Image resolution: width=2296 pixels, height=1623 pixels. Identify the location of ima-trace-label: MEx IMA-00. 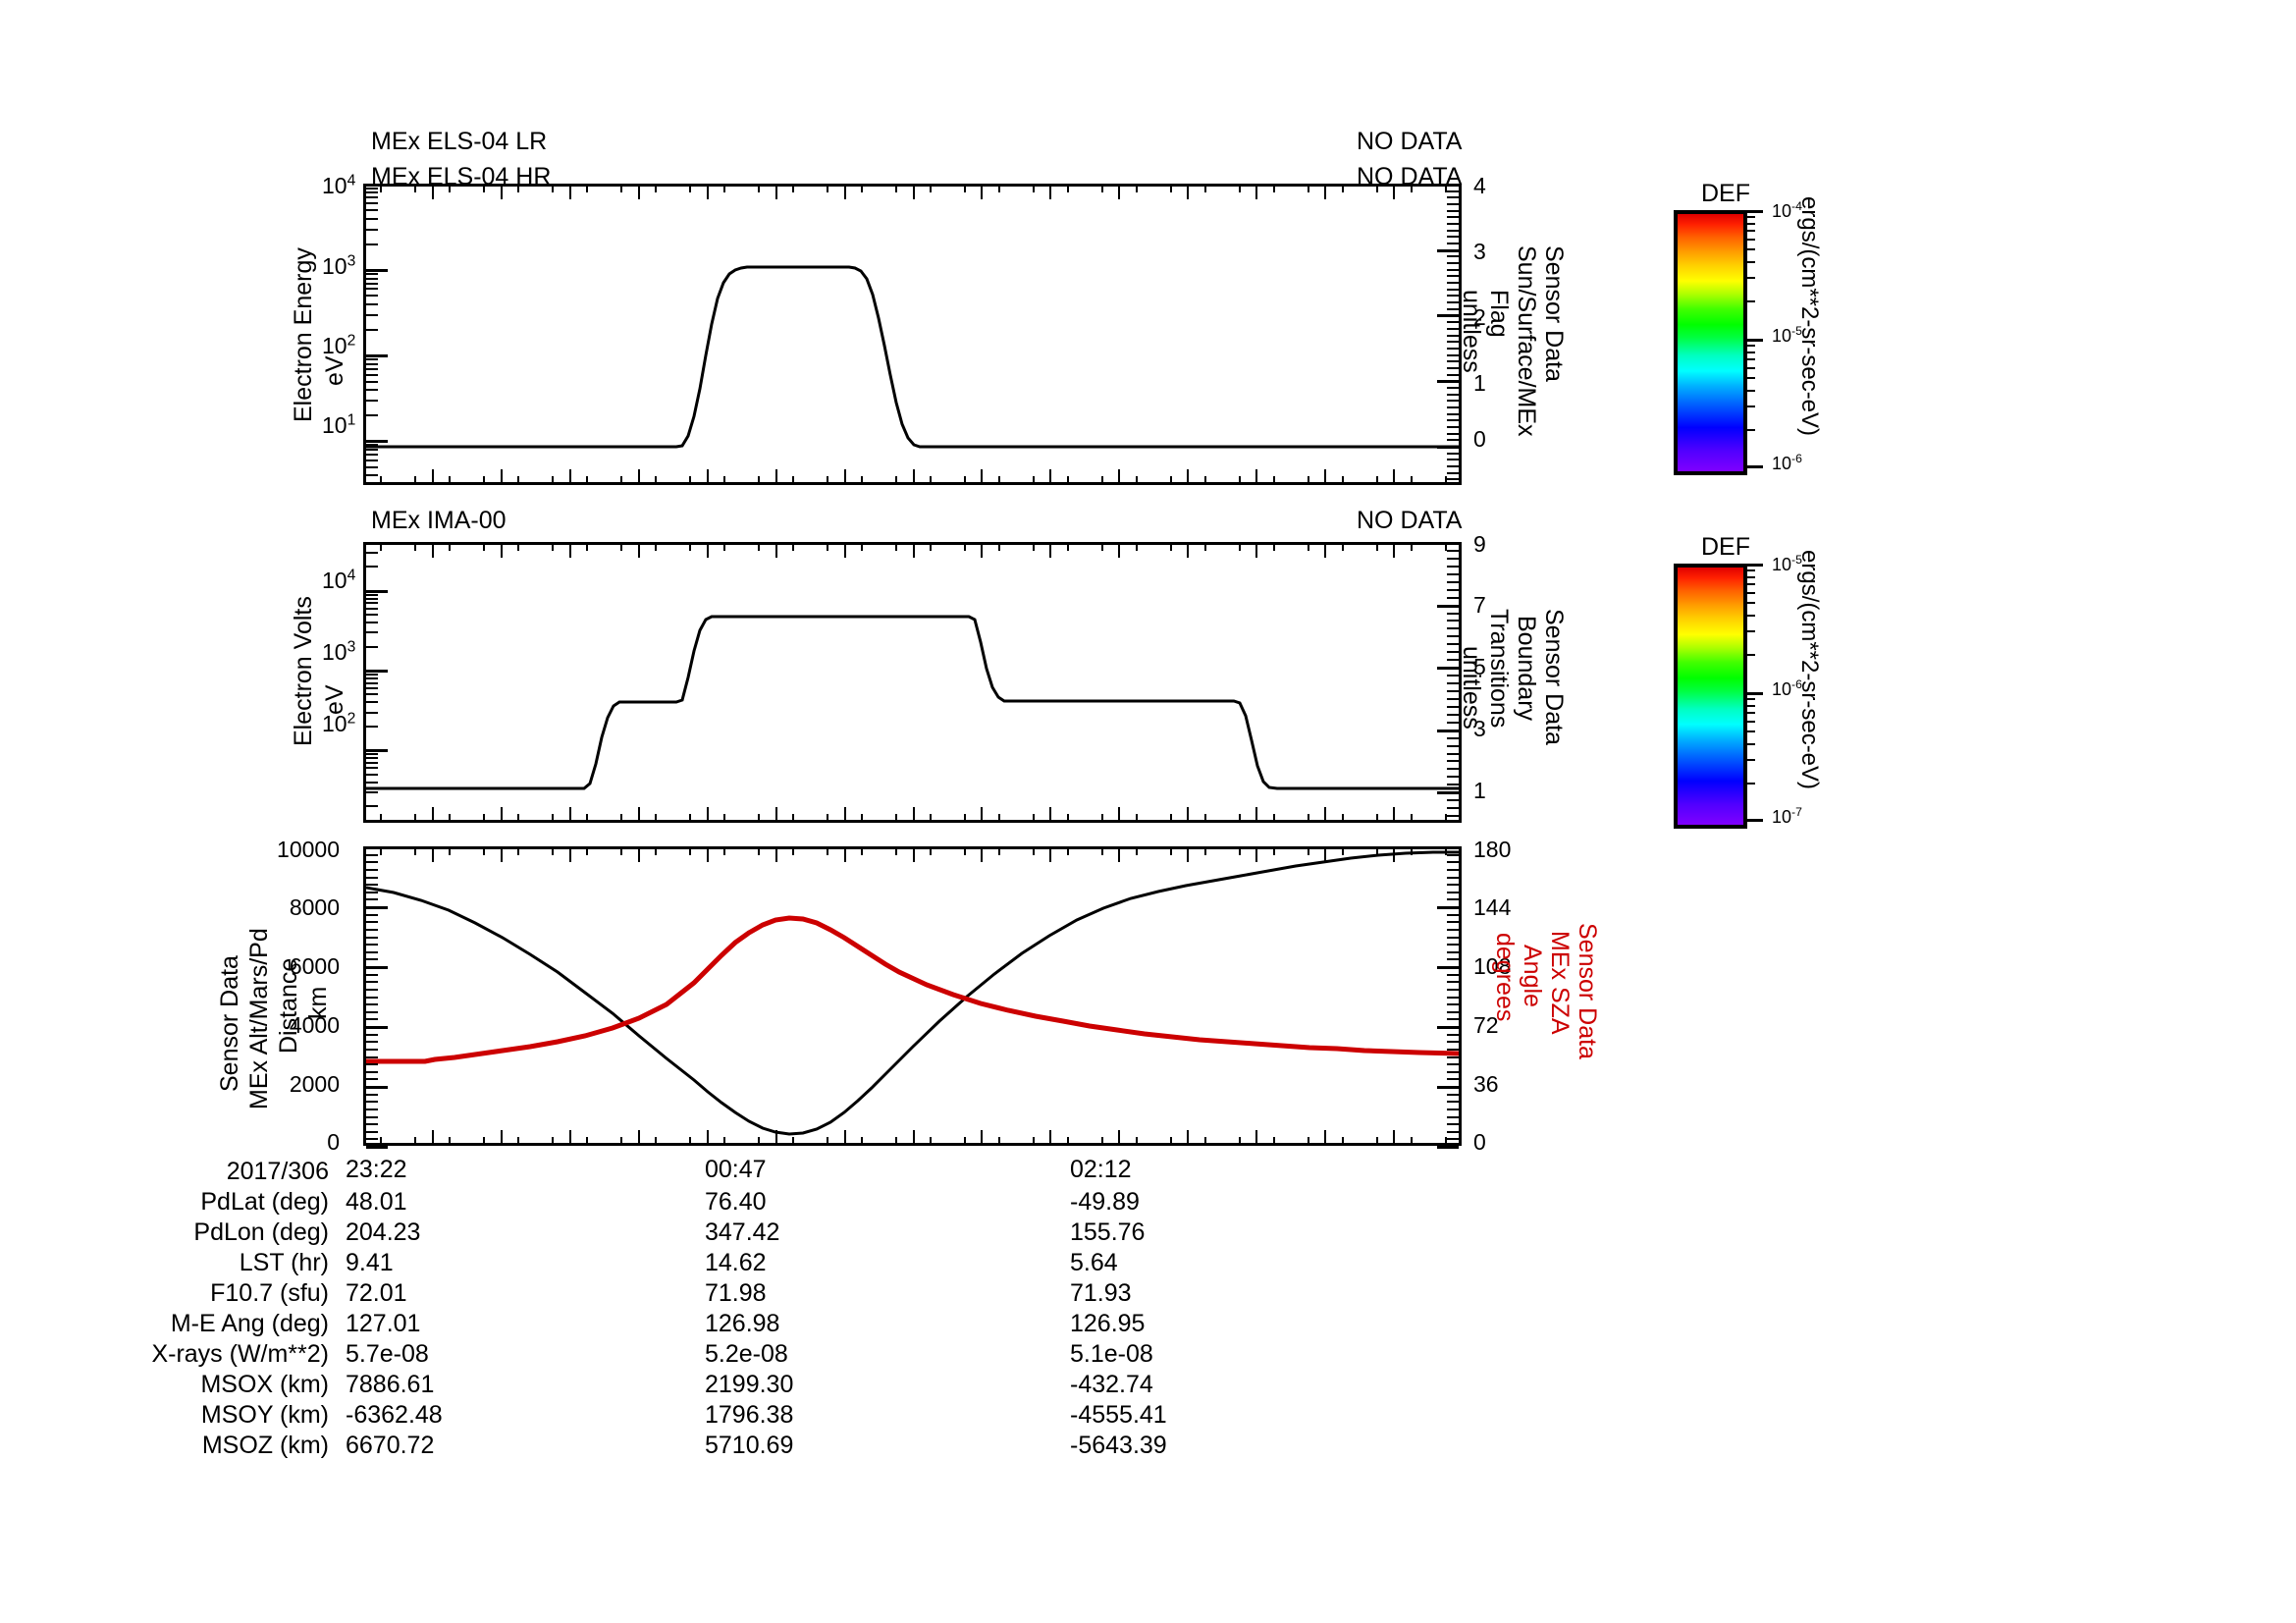
(439, 521).